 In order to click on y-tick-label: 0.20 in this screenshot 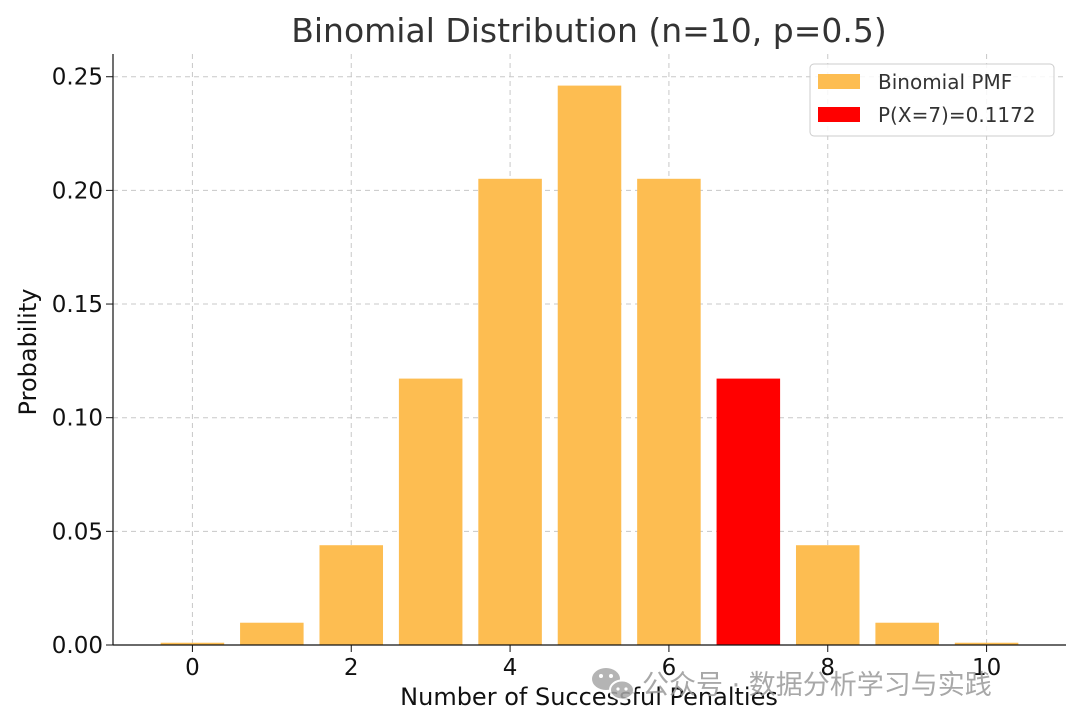, I will do `click(77, 191)`.